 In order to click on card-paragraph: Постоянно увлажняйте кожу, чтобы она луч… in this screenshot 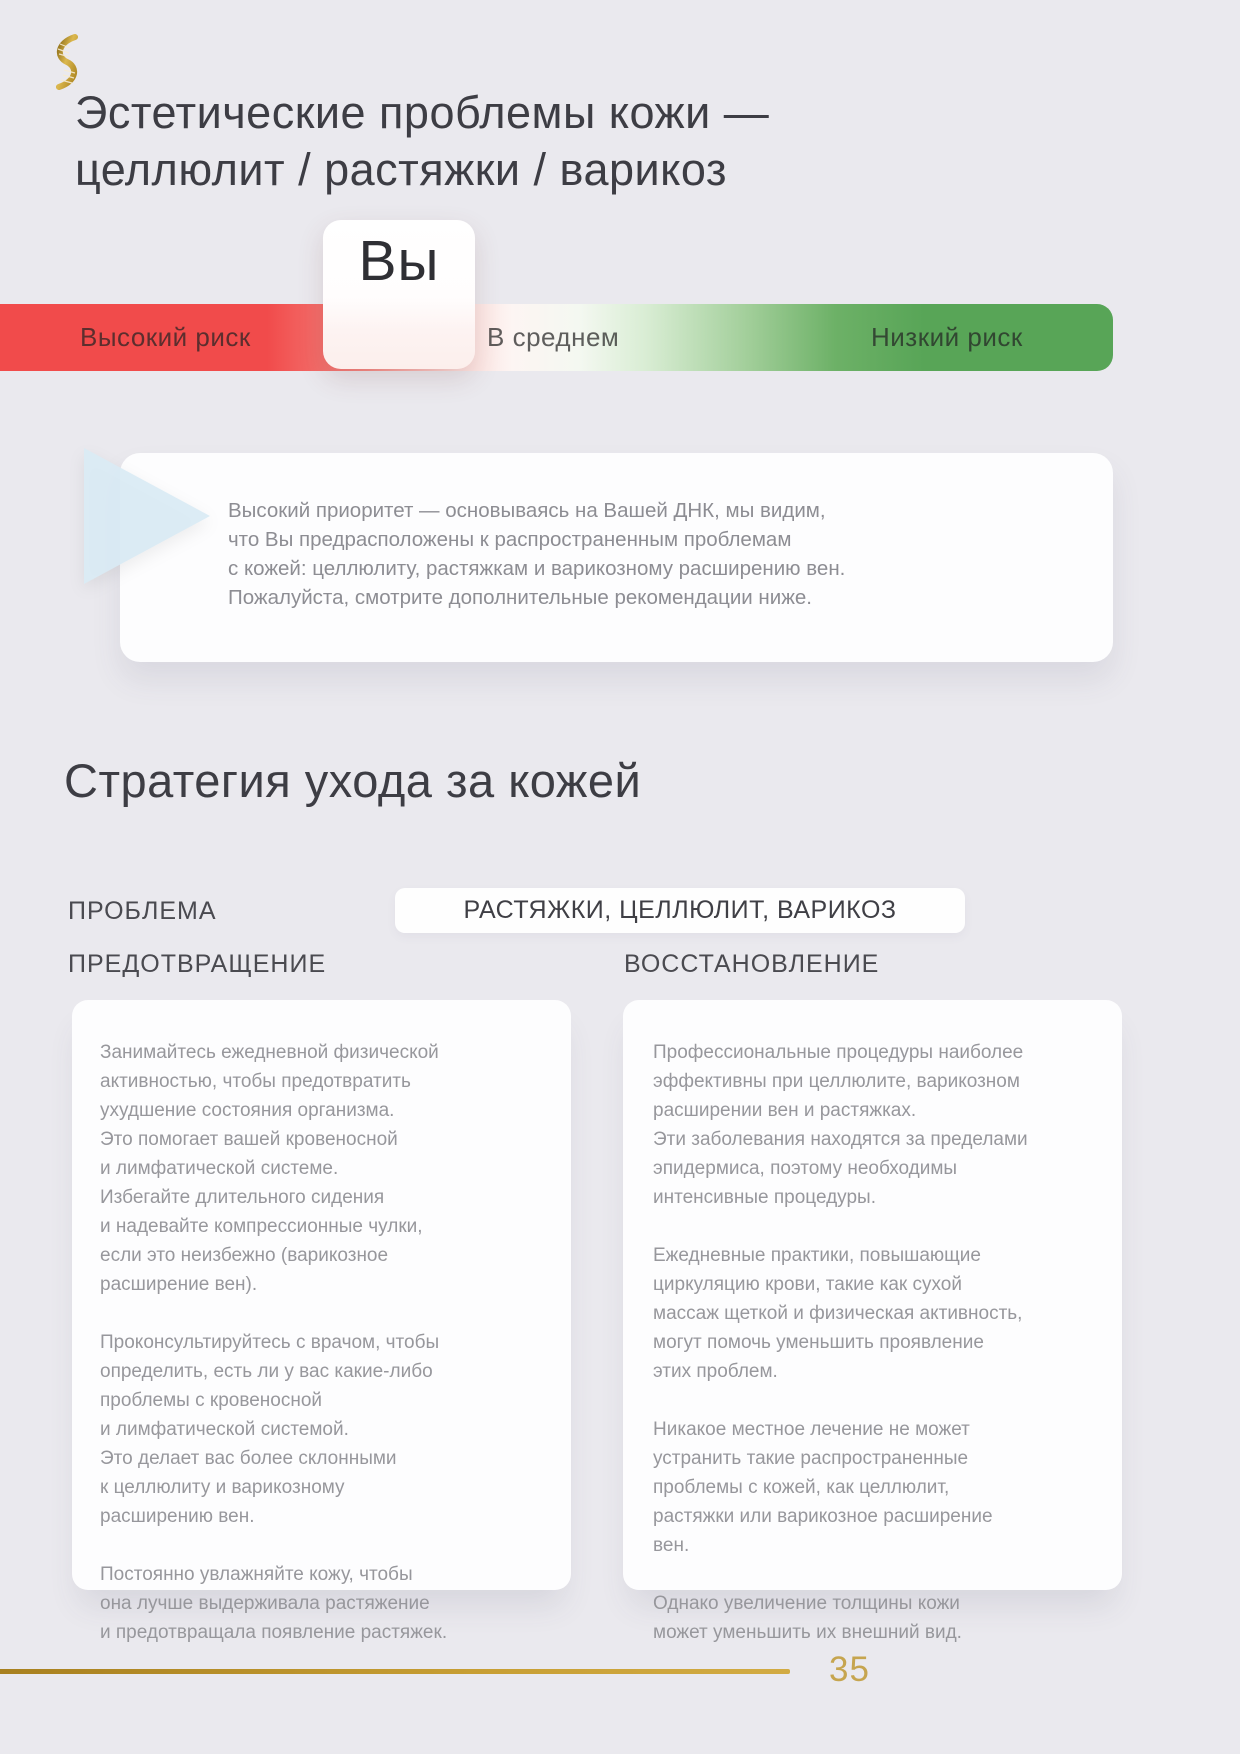, I will do `click(274, 1603)`.